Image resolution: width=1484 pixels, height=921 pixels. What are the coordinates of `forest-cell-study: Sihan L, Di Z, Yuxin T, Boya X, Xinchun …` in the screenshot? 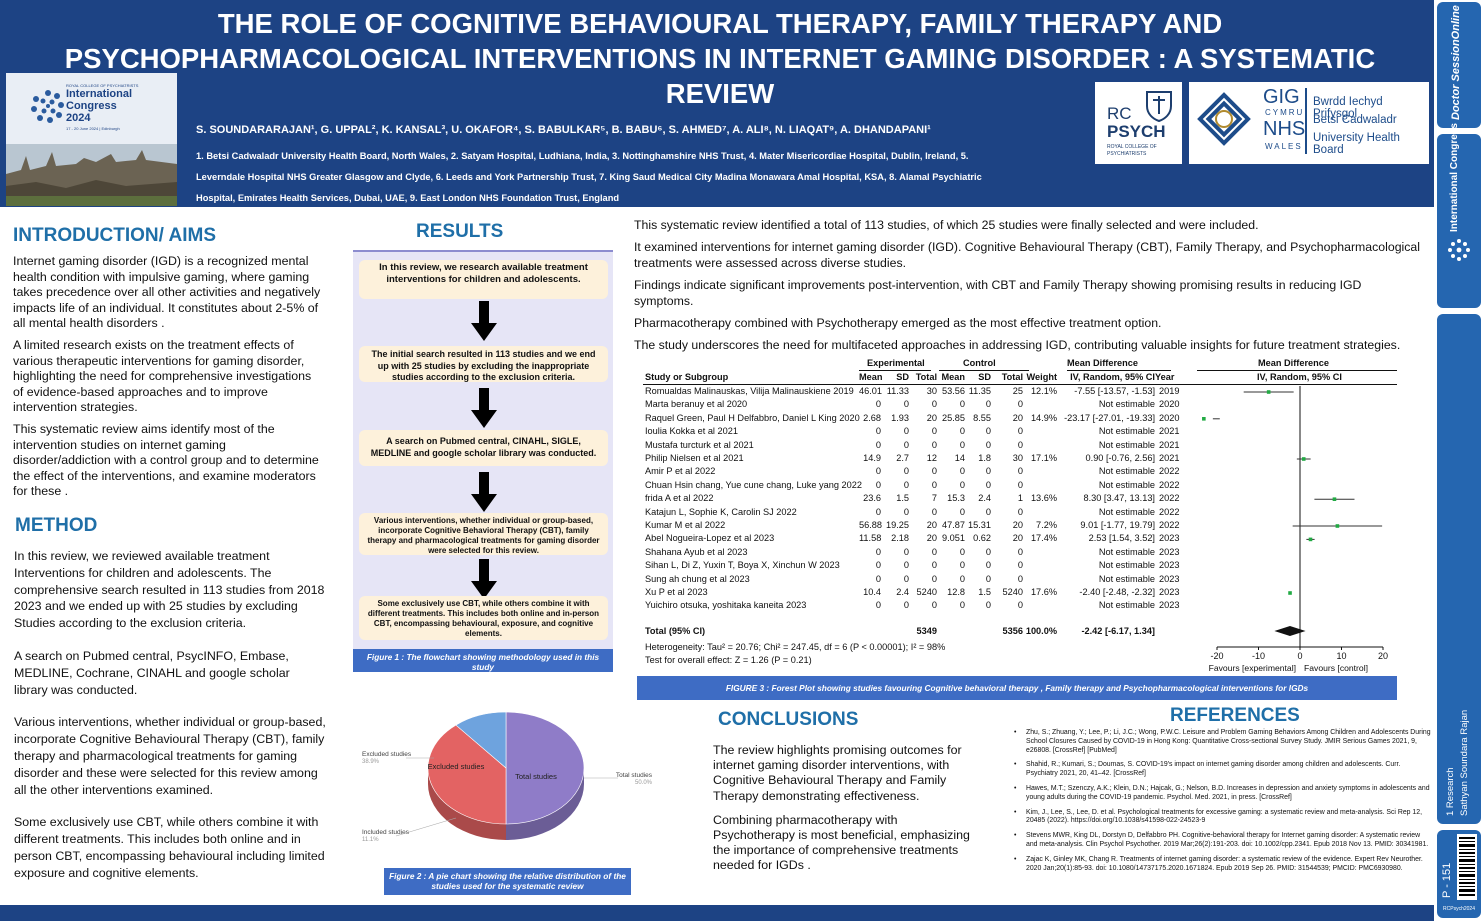 It's located at (742, 565).